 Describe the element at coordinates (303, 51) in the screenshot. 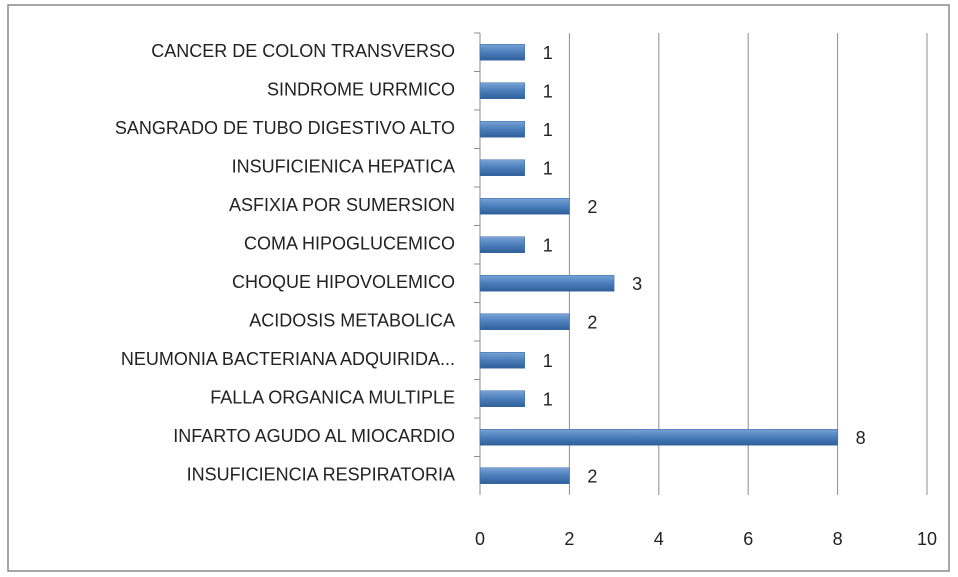

I see `y-tick-label: CANCER DE COLON TRANSVERSO` at that location.